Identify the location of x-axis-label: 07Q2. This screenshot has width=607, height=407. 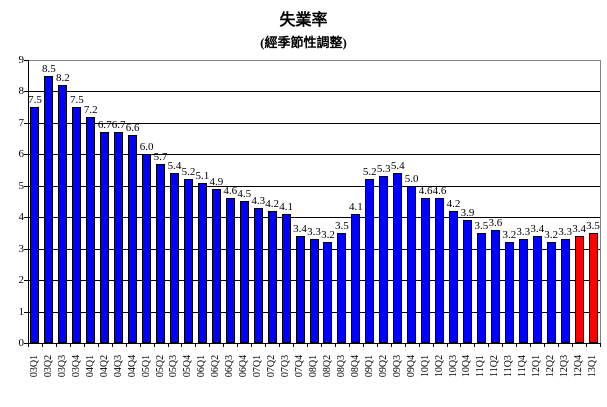
(272, 366).